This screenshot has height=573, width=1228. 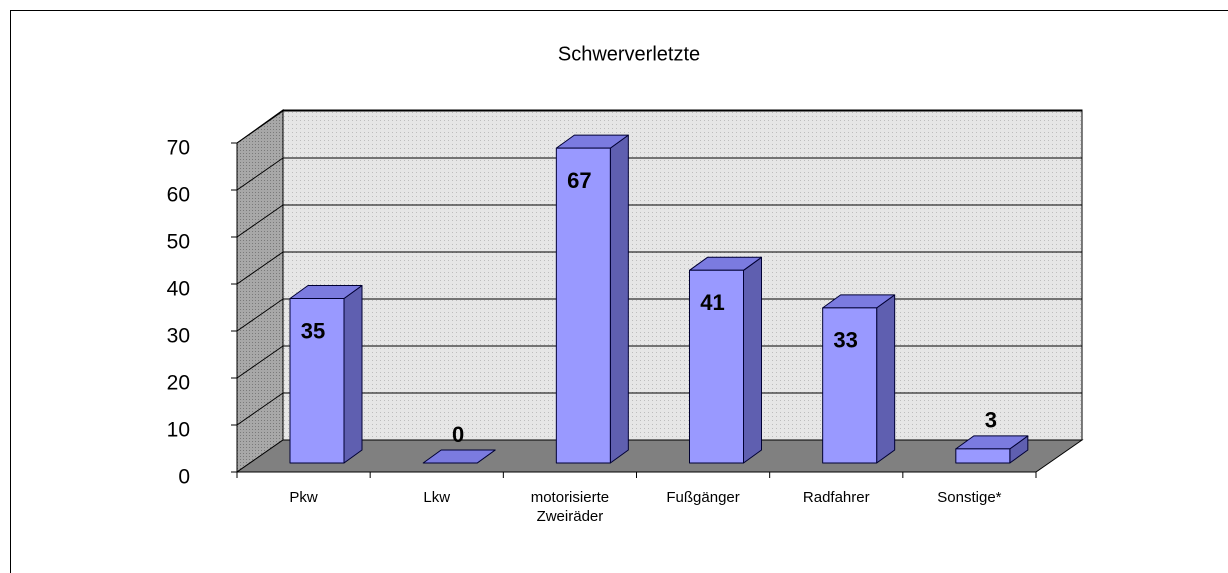 I want to click on chart-title: Schwerverletzte, so click(x=629, y=54).